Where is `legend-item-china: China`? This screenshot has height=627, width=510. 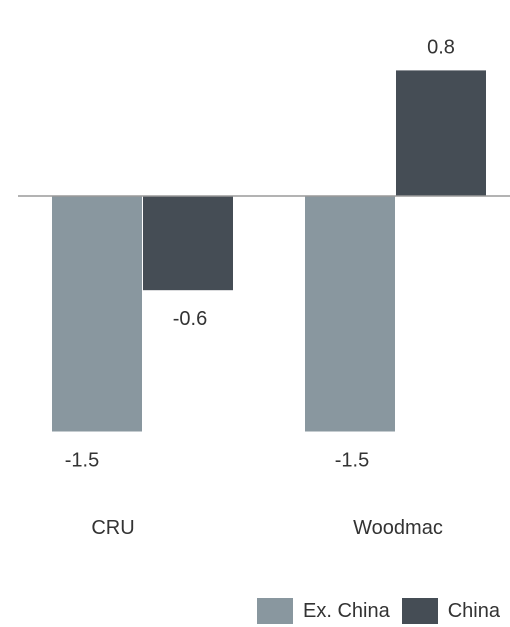 legend-item-china: China is located at coordinates (450, 611).